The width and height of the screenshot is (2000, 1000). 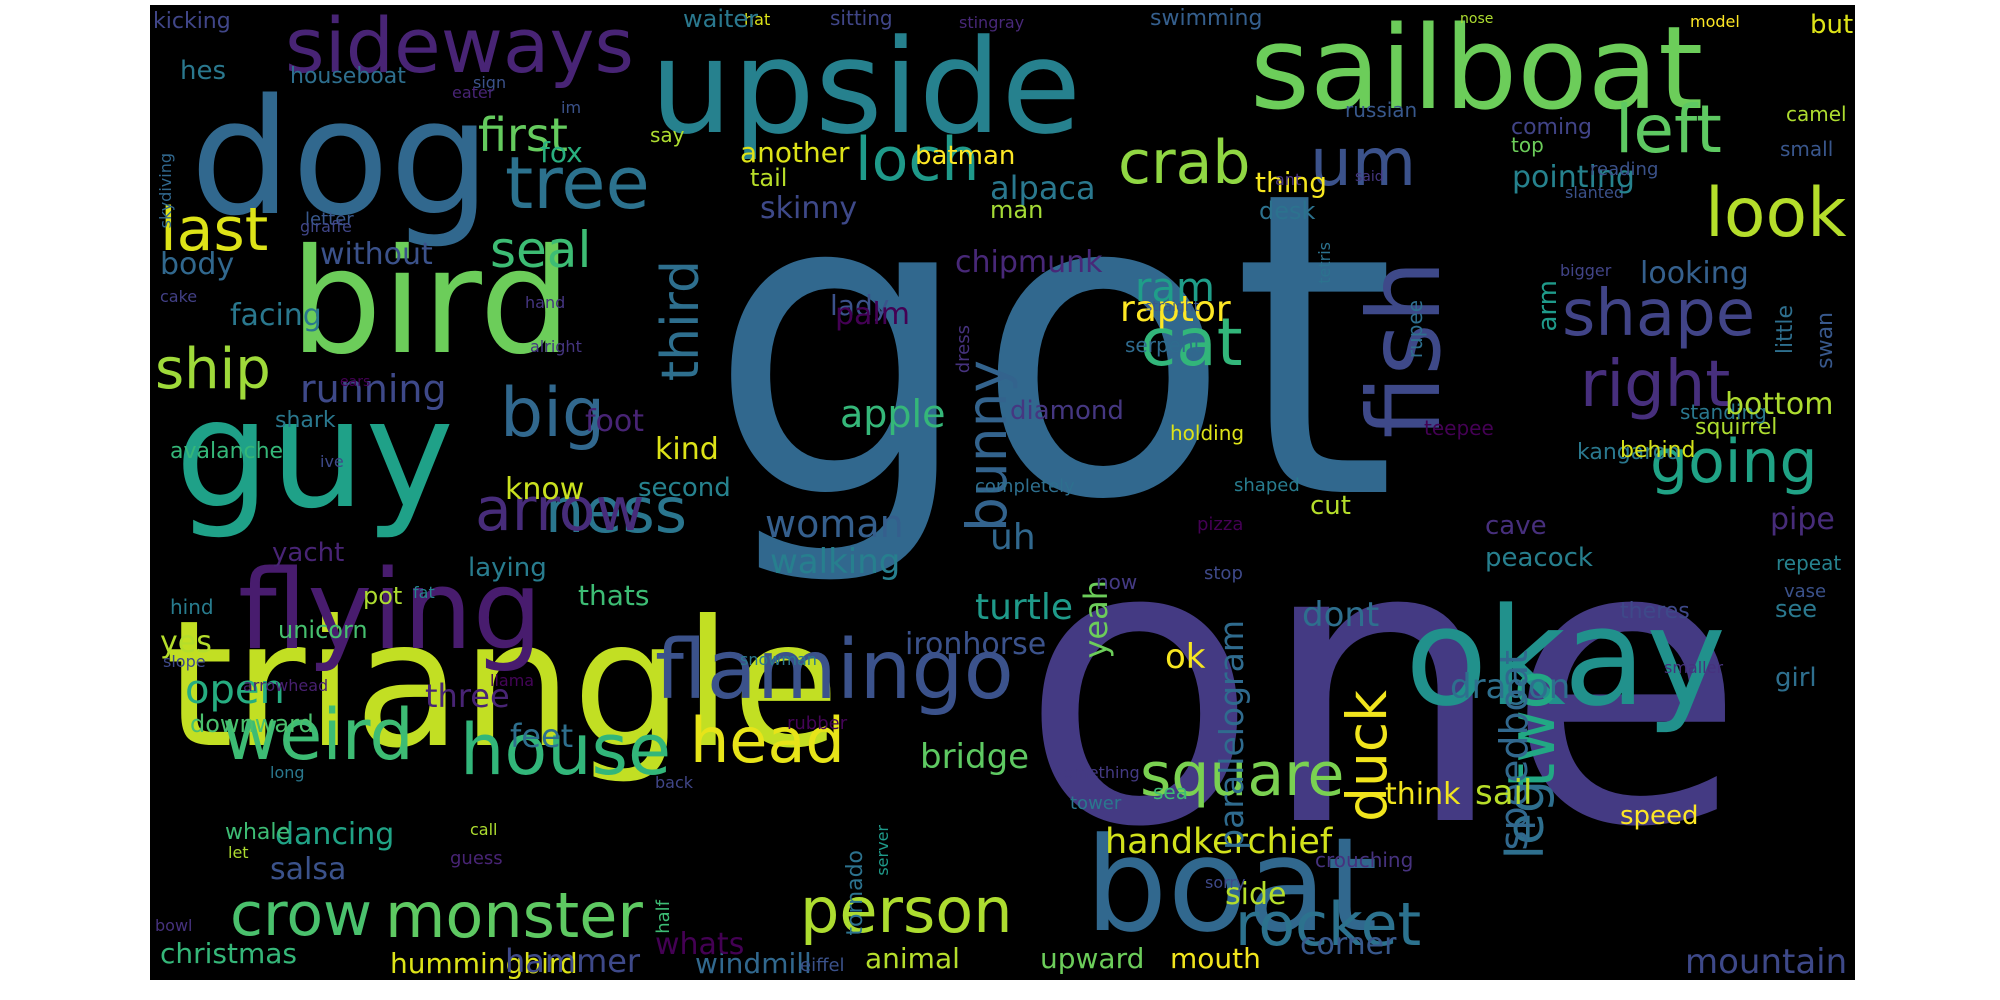 What do you see at coordinates (561, 152) in the screenshot?
I see `cloud-word: fox` at bounding box center [561, 152].